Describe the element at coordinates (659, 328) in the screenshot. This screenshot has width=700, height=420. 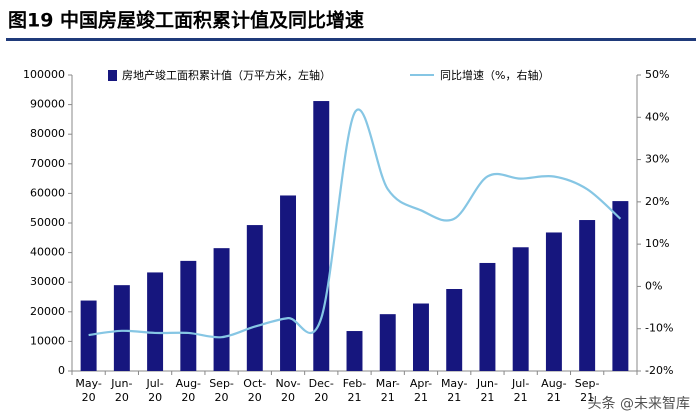
I see `y2-tick-label: -10%` at that location.